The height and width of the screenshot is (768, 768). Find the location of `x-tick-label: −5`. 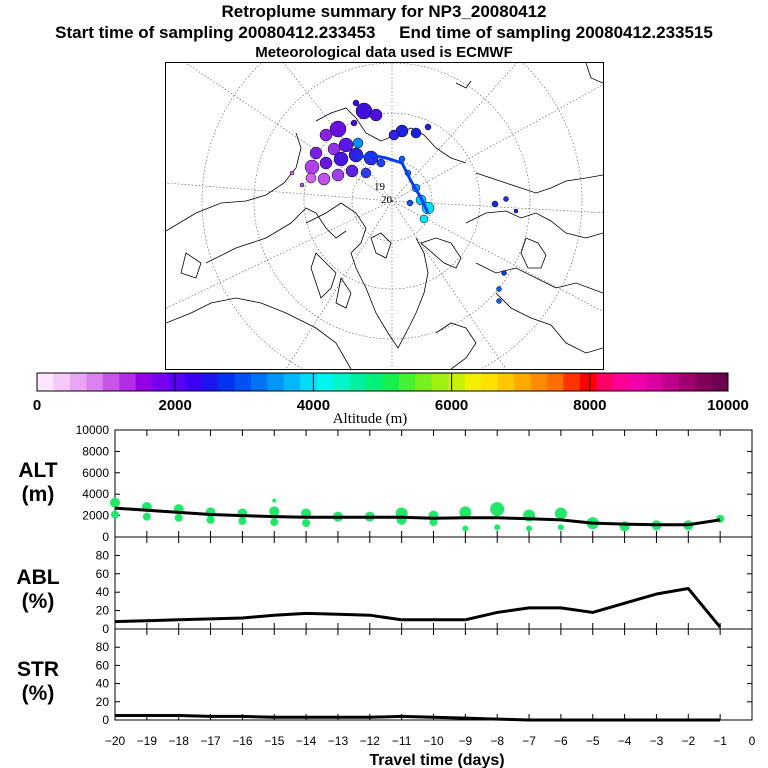

x-tick-label: −5 is located at coordinates (593, 741).